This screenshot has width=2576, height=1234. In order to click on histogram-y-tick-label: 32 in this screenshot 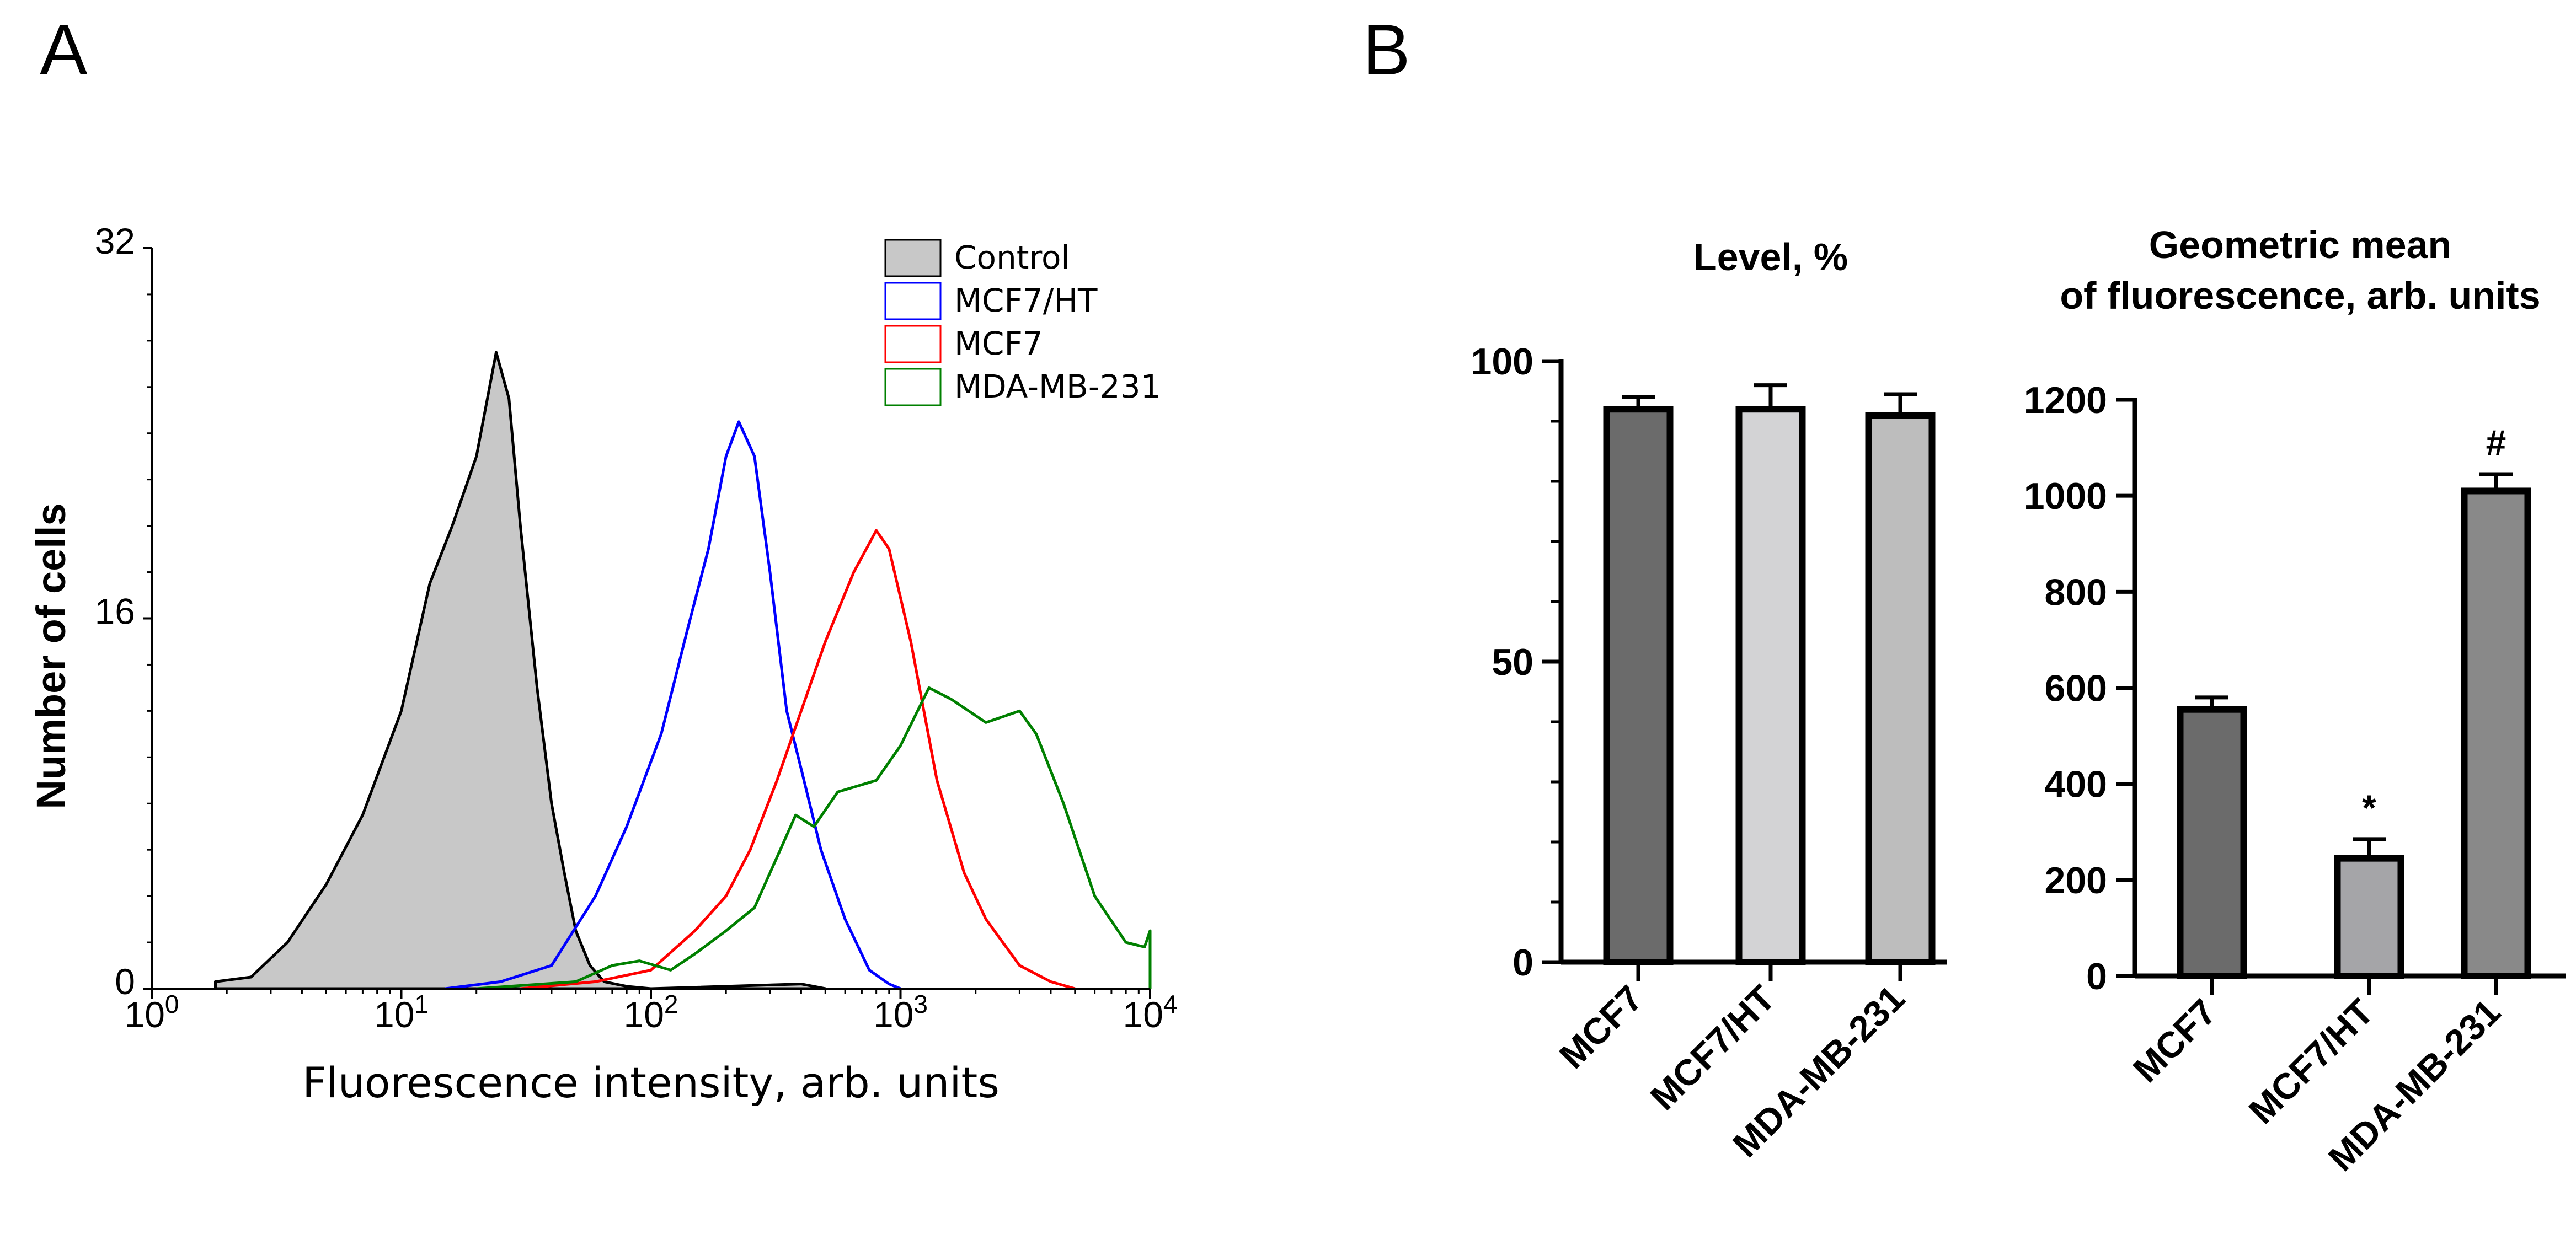, I will do `click(115, 241)`.